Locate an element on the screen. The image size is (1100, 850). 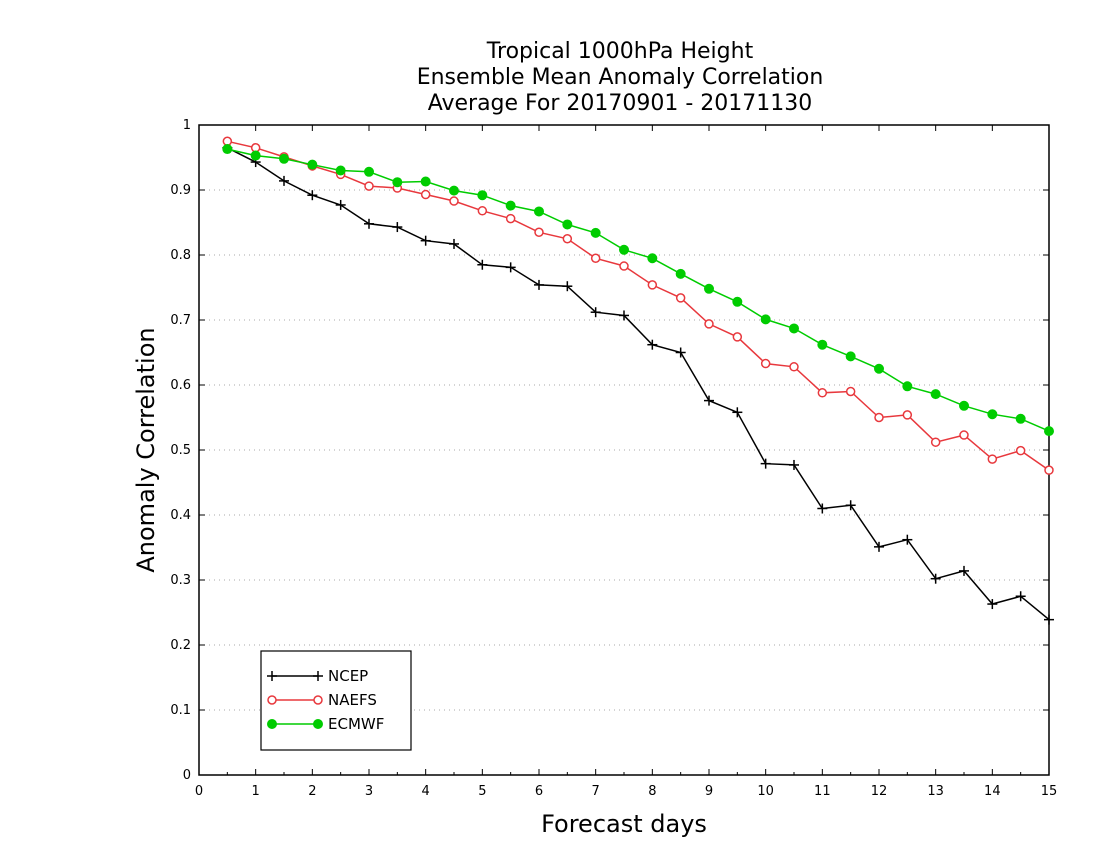
y-tick-label: 0.6 is located at coordinates (180, 385).